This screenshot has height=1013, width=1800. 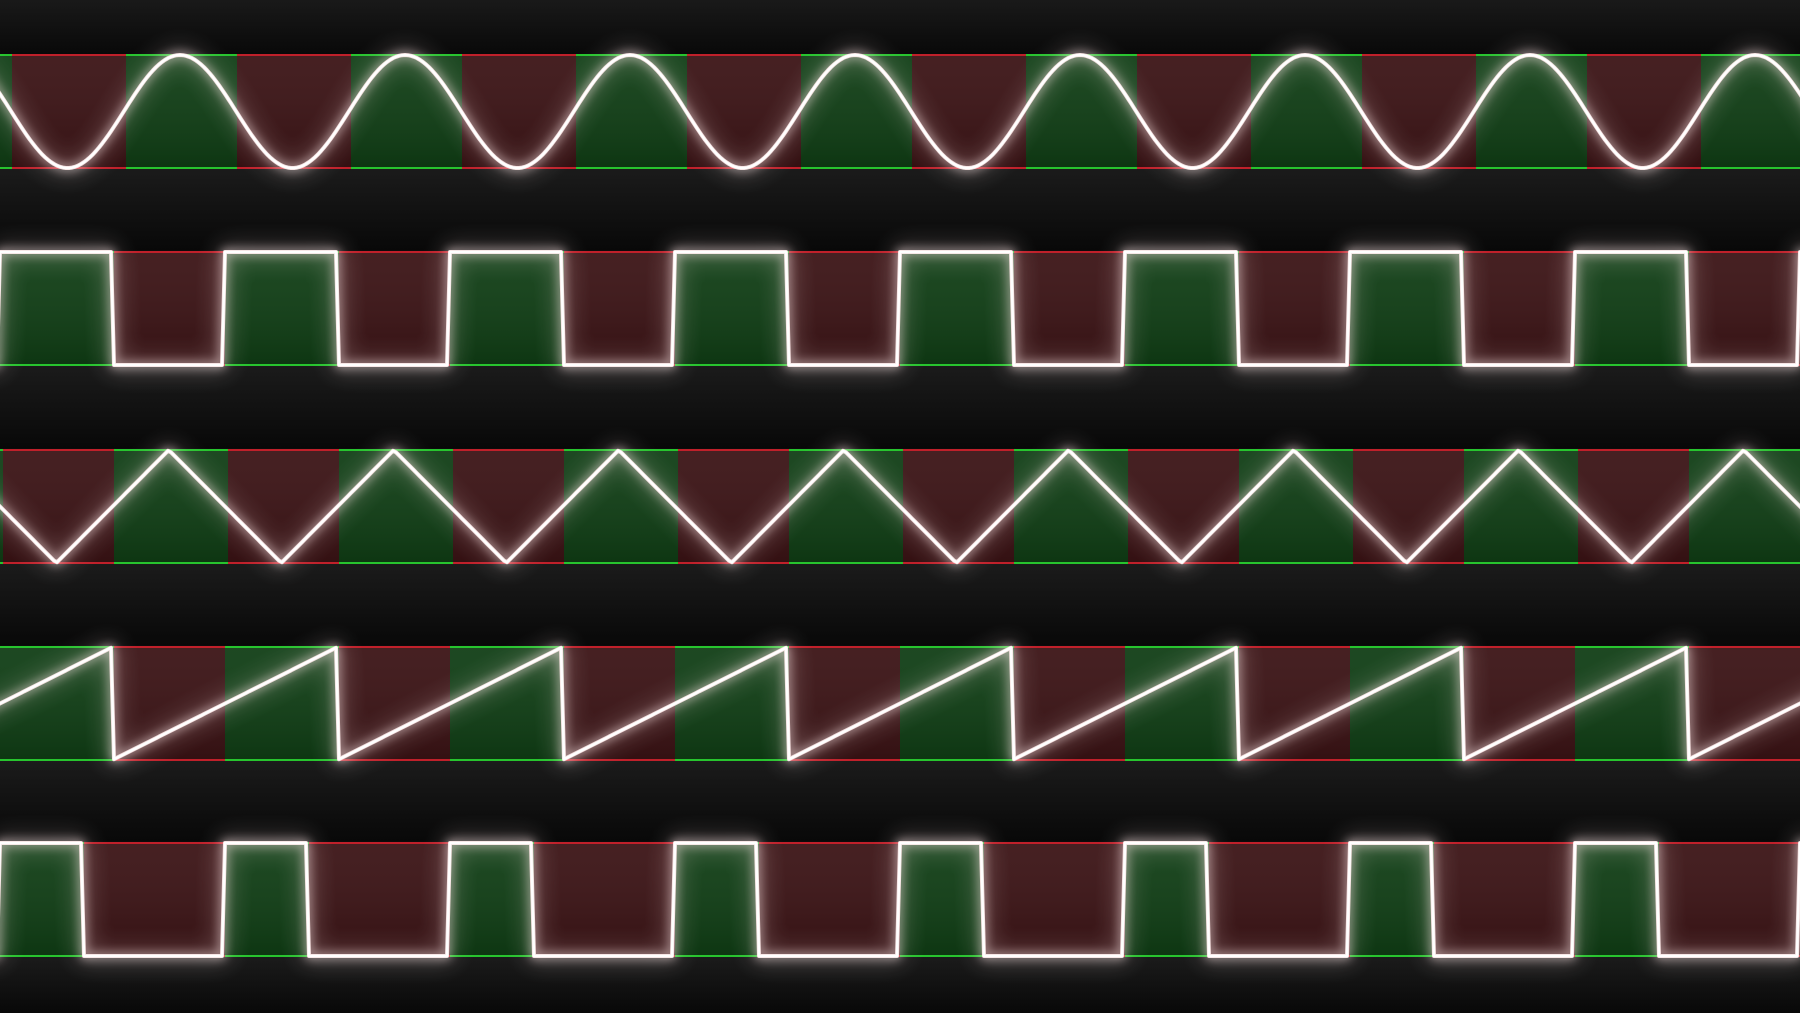 I want to click on pulse-wave-trace, so click(x=900, y=899).